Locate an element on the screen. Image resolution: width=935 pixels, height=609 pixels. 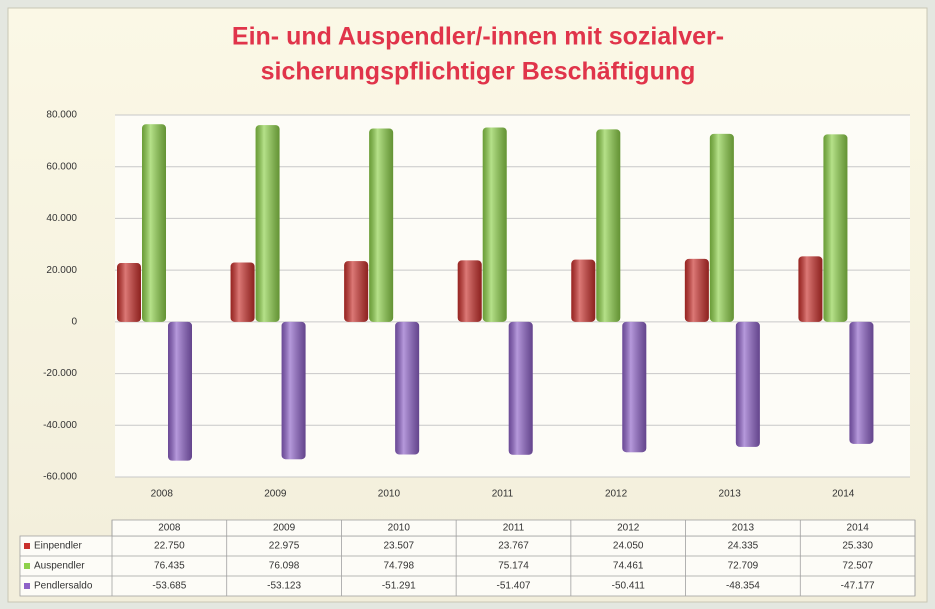
table-value: 24.050 is located at coordinates (628, 546).